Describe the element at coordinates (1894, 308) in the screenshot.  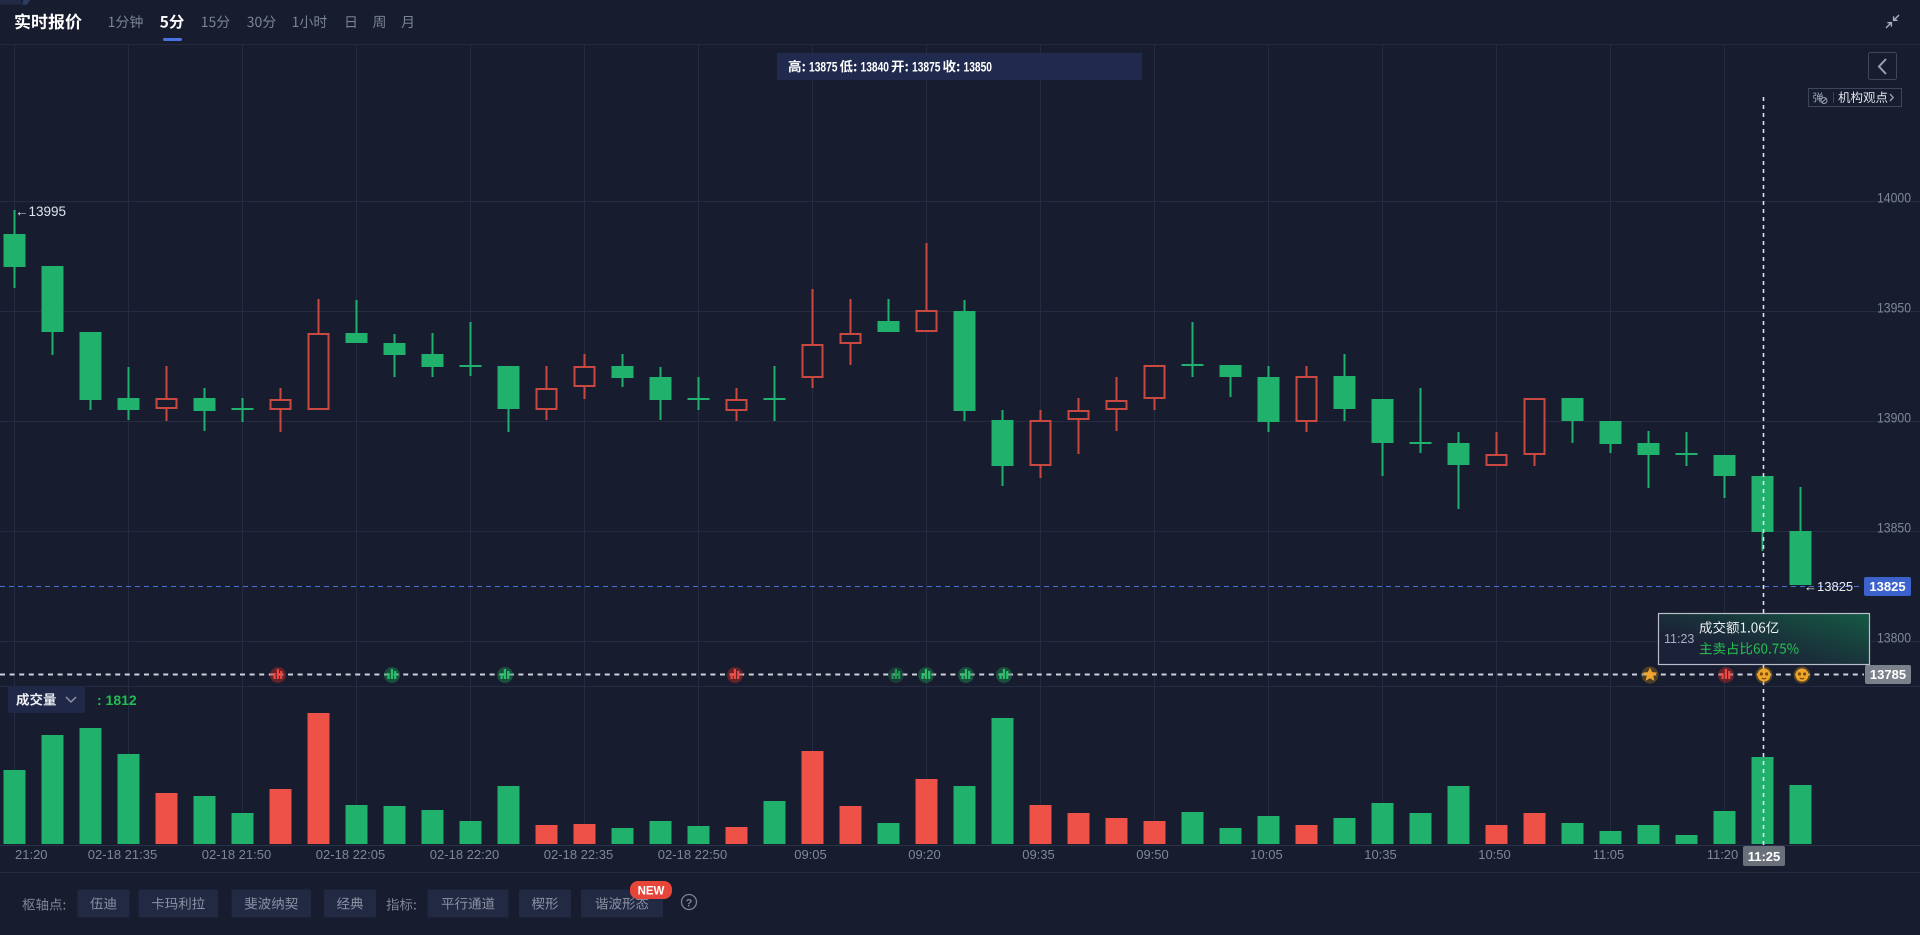
I see `svg-text: 13950` at that location.